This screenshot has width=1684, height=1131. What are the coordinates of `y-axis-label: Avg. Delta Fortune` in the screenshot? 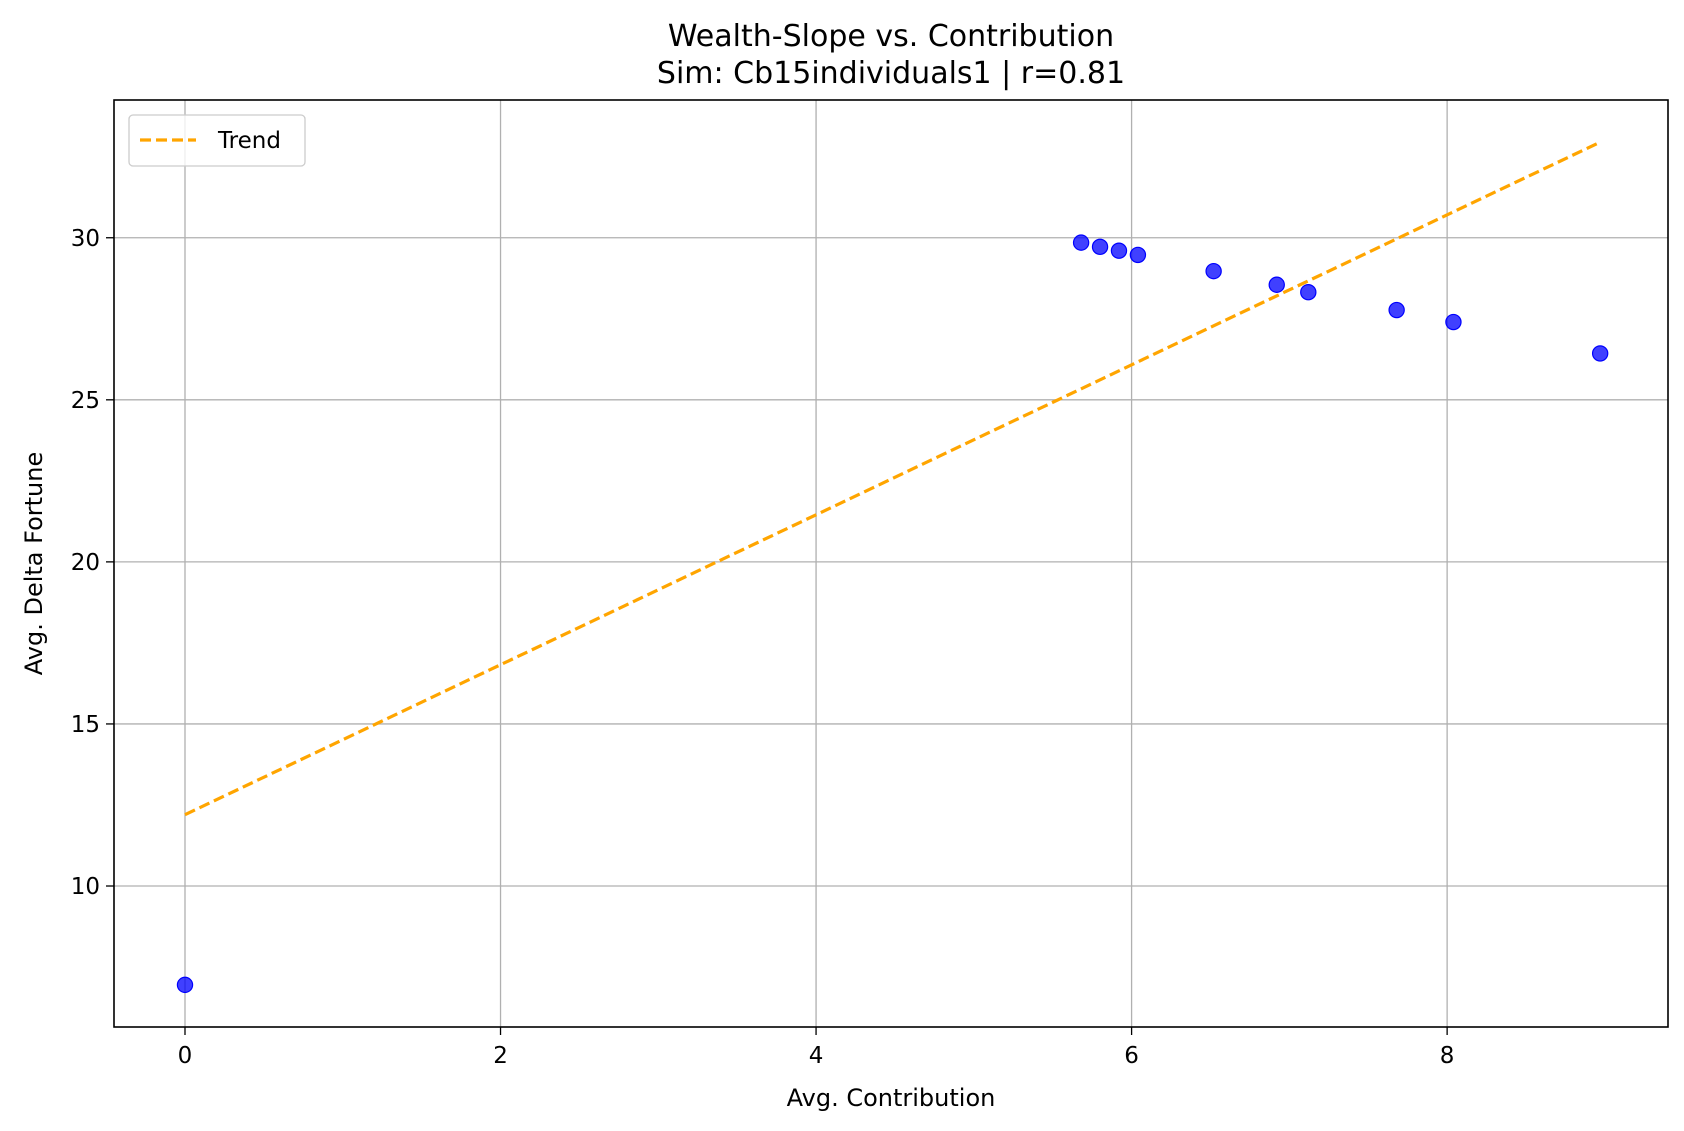 It's located at (34, 563).